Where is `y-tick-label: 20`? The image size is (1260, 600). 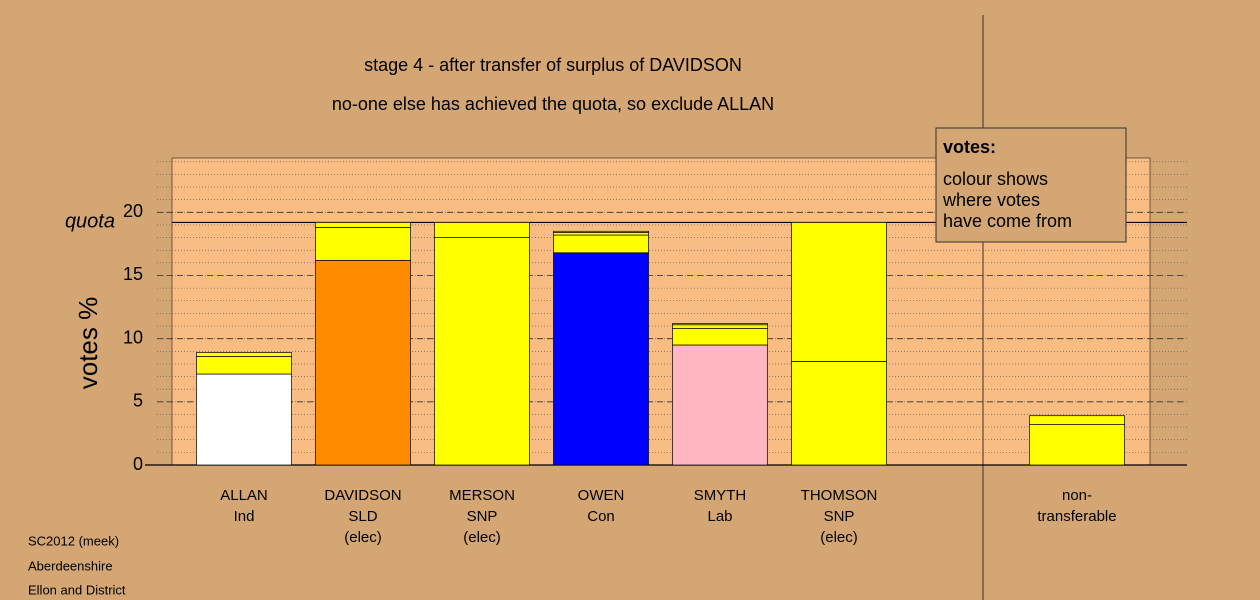
y-tick-label: 20 is located at coordinates (133, 211).